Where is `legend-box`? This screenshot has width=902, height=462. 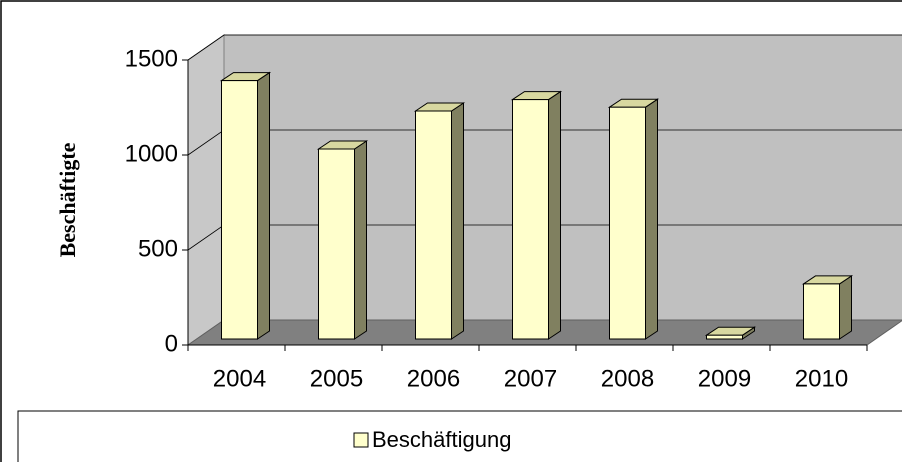
legend-box is located at coordinates (459, 436).